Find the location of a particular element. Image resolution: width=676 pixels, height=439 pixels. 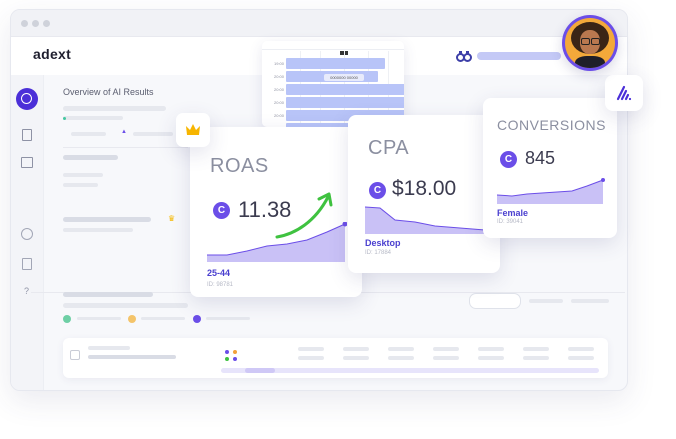

avatar-photo is located at coordinates (590, 43).